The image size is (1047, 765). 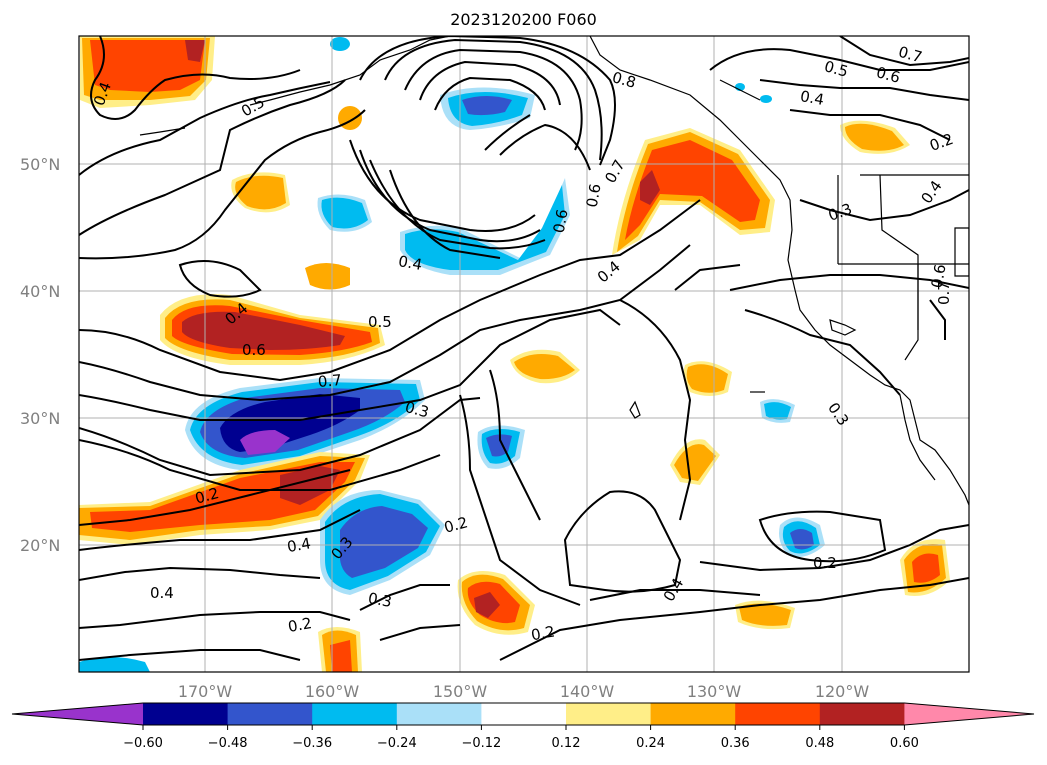 I want to click on colorbar-tick-label: −0.36, so click(x=312, y=743).